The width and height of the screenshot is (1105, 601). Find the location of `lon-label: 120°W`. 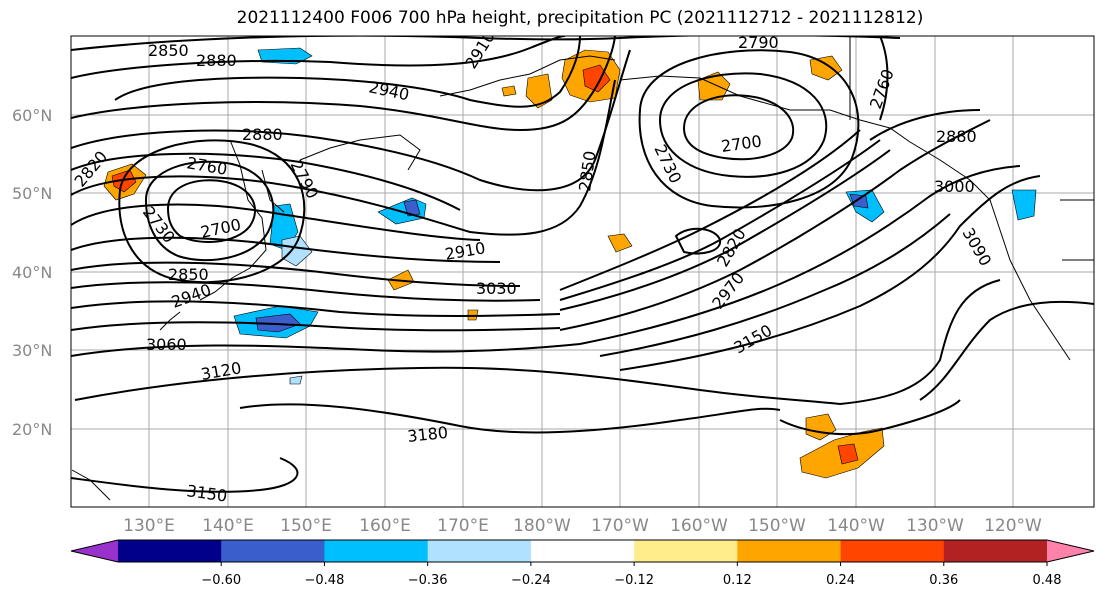

lon-label: 120°W is located at coordinates (1013, 526).